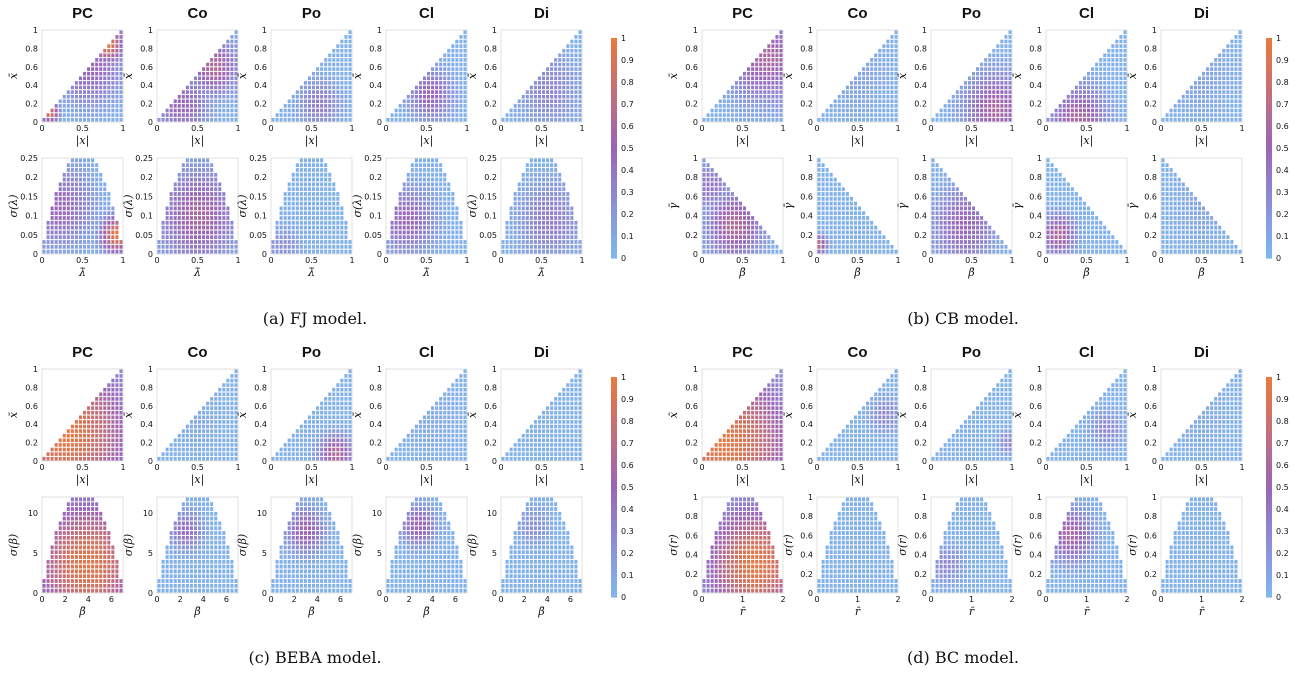 The height and width of the screenshot is (675, 1301). I want to click on y-axis-label: γ̄, so click(1132, 205).